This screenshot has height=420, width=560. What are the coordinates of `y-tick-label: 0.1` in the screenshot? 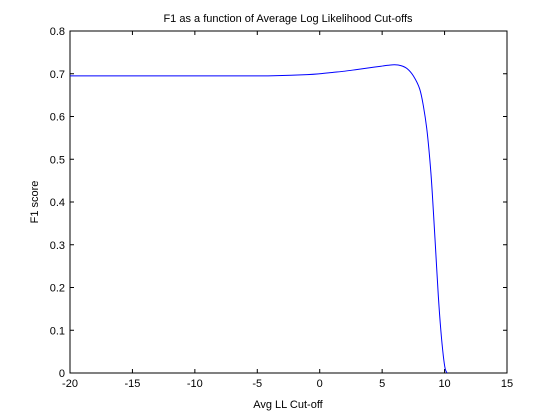 It's located at (57, 331).